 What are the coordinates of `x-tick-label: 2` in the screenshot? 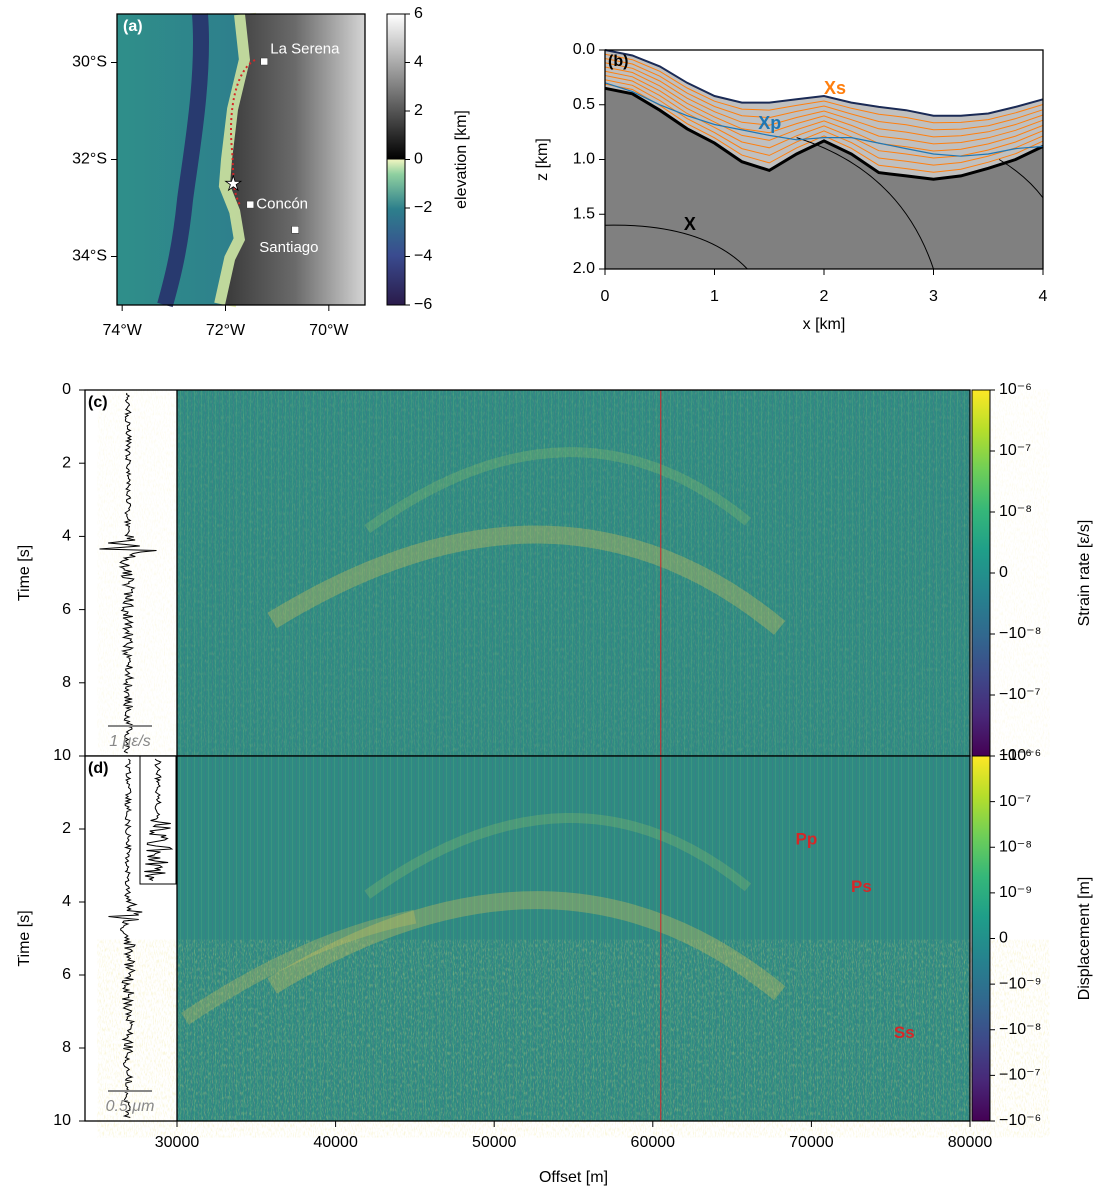 It's located at (824, 296).